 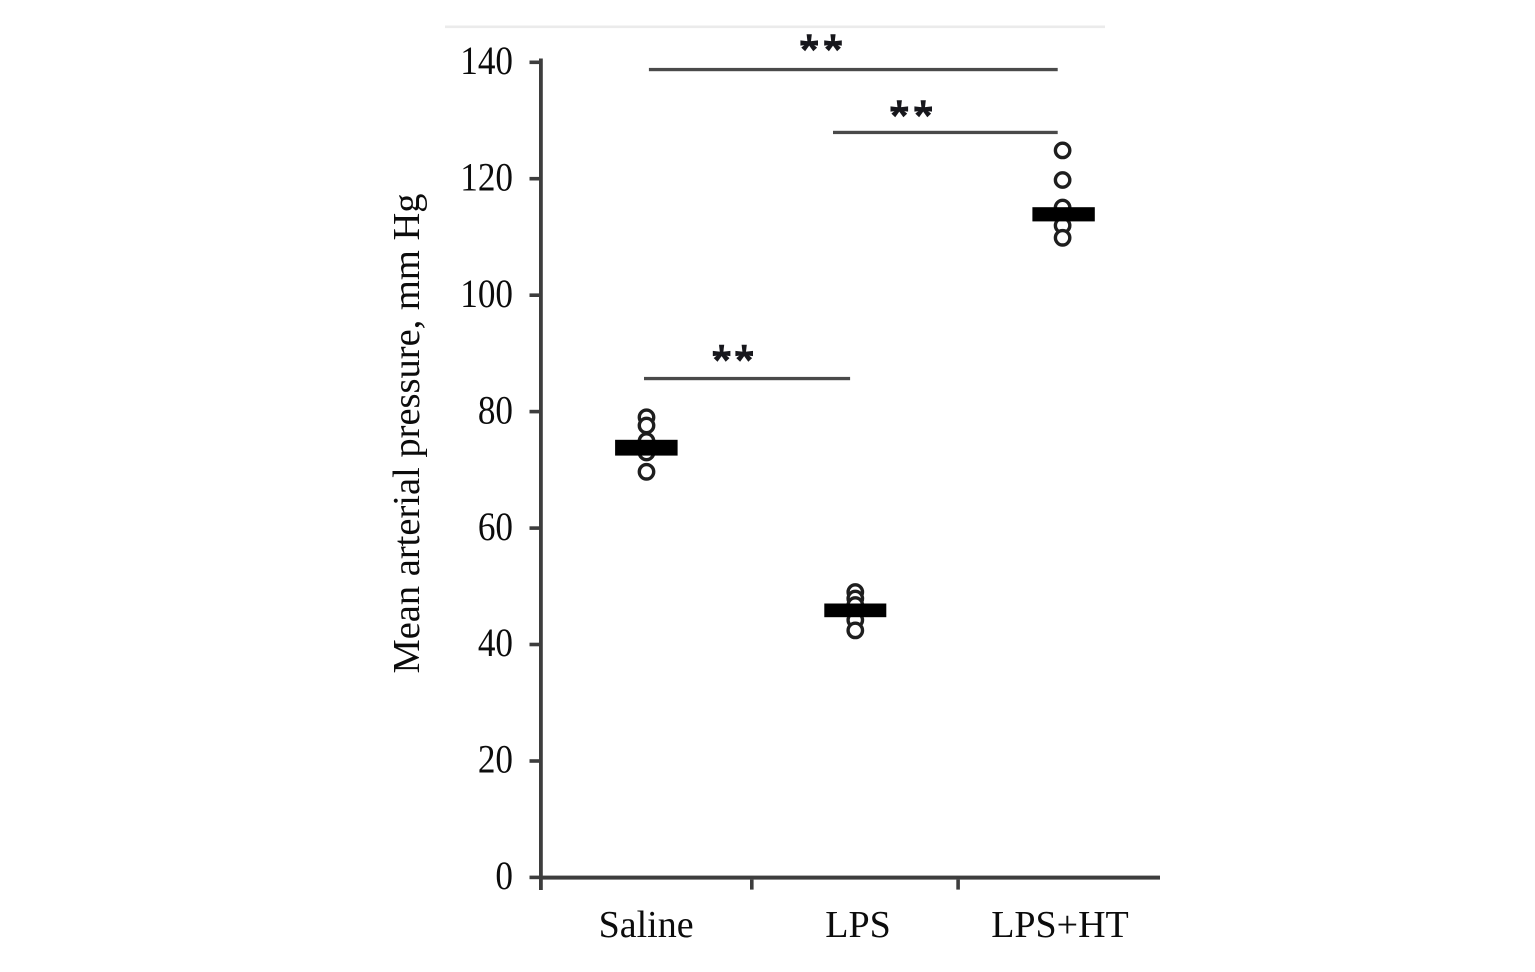 I want to click on svg-text: Saline, so click(x=646, y=925).